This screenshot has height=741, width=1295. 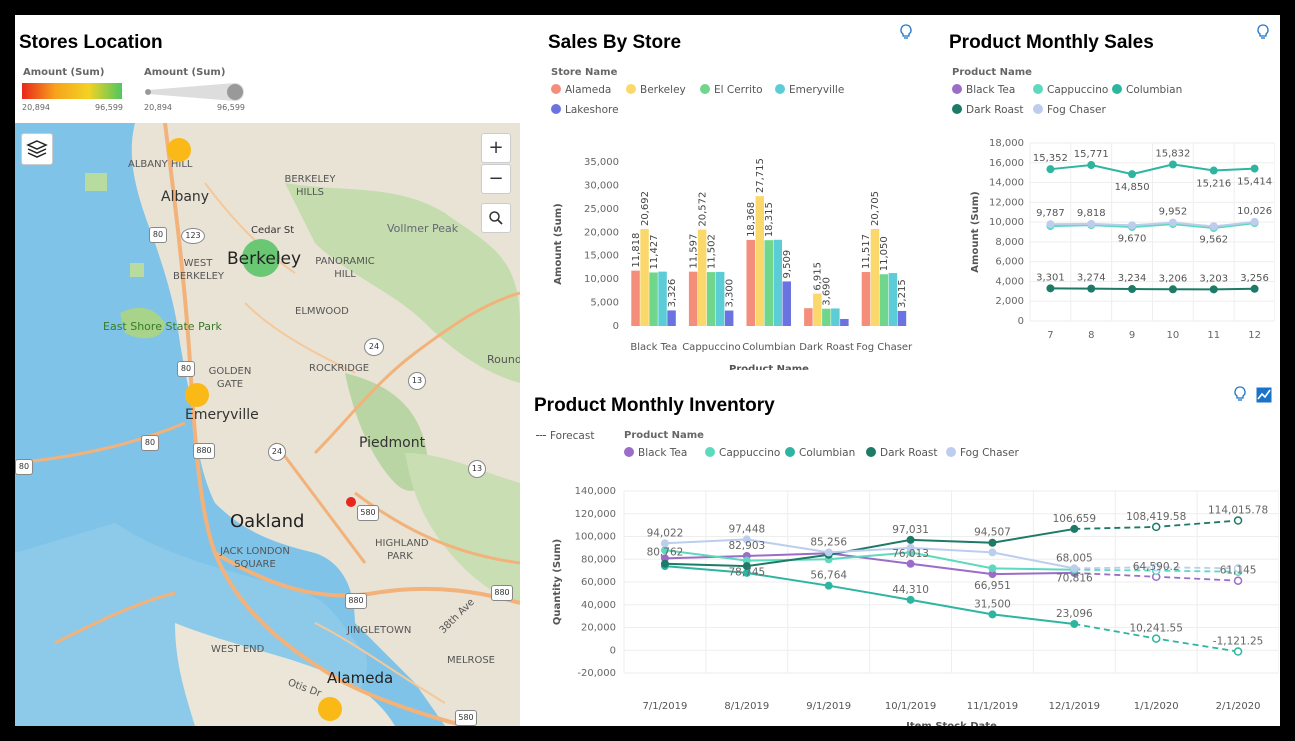 What do you see at coordinates (185, 197) in the screenshot?
I see `map-label-albany: Albany` at bounding box center [185, 197].